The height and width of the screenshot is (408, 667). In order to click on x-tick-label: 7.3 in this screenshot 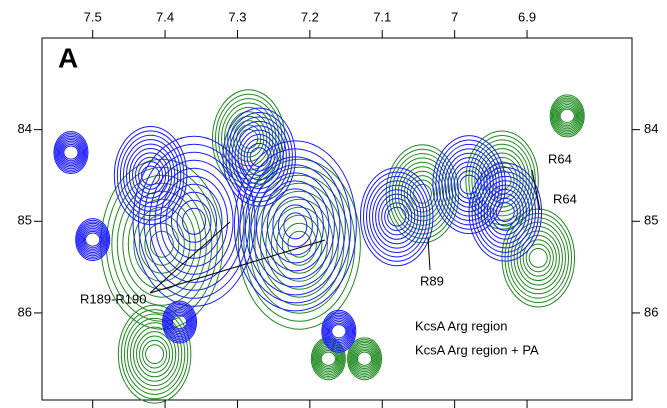, I will do `click(237, 16)`.